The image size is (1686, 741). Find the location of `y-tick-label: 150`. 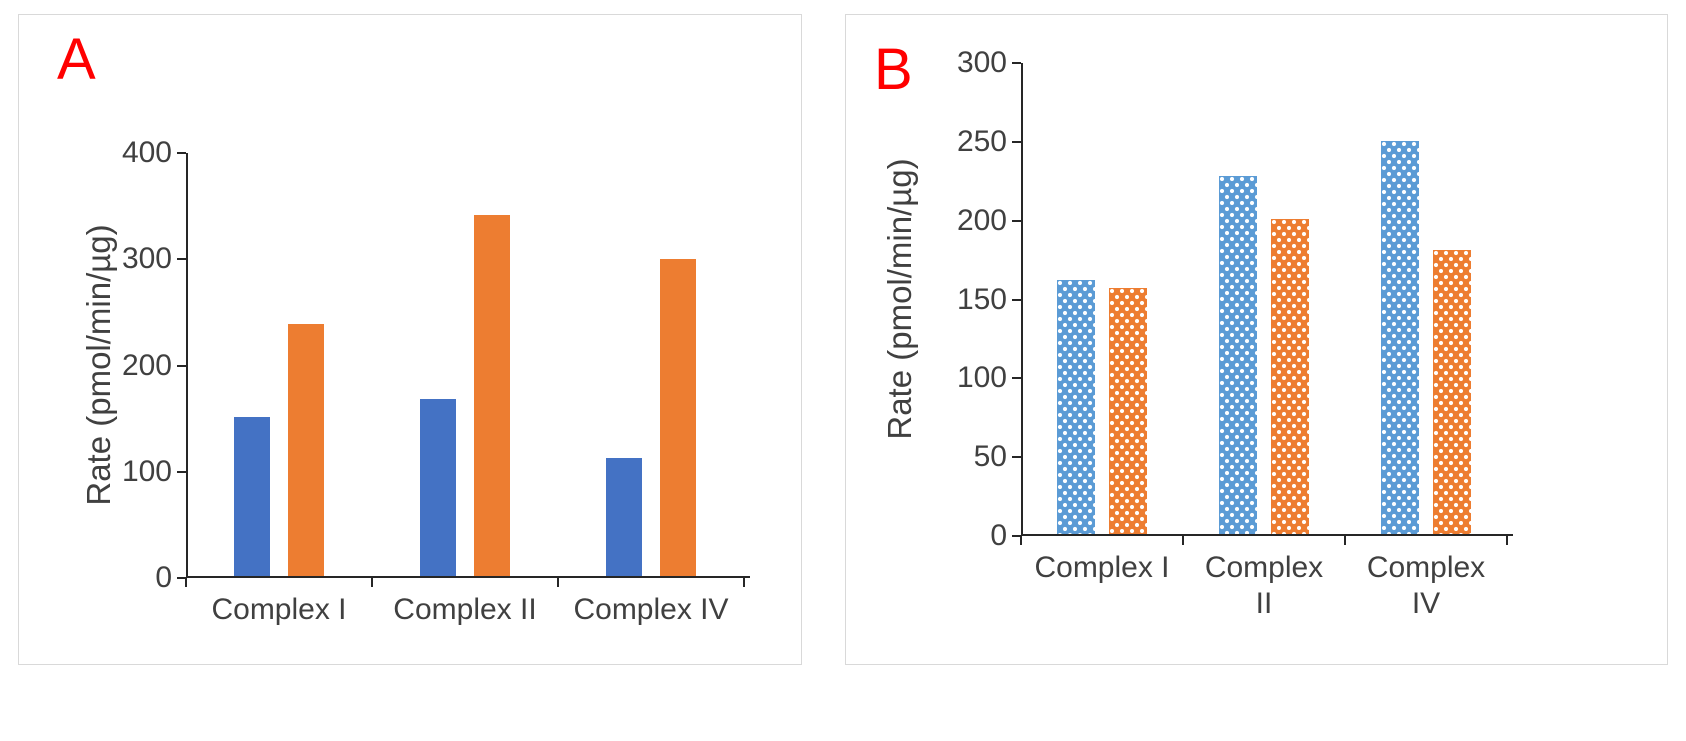

y-tick-label: 150 is located at coordinates (981, 299).